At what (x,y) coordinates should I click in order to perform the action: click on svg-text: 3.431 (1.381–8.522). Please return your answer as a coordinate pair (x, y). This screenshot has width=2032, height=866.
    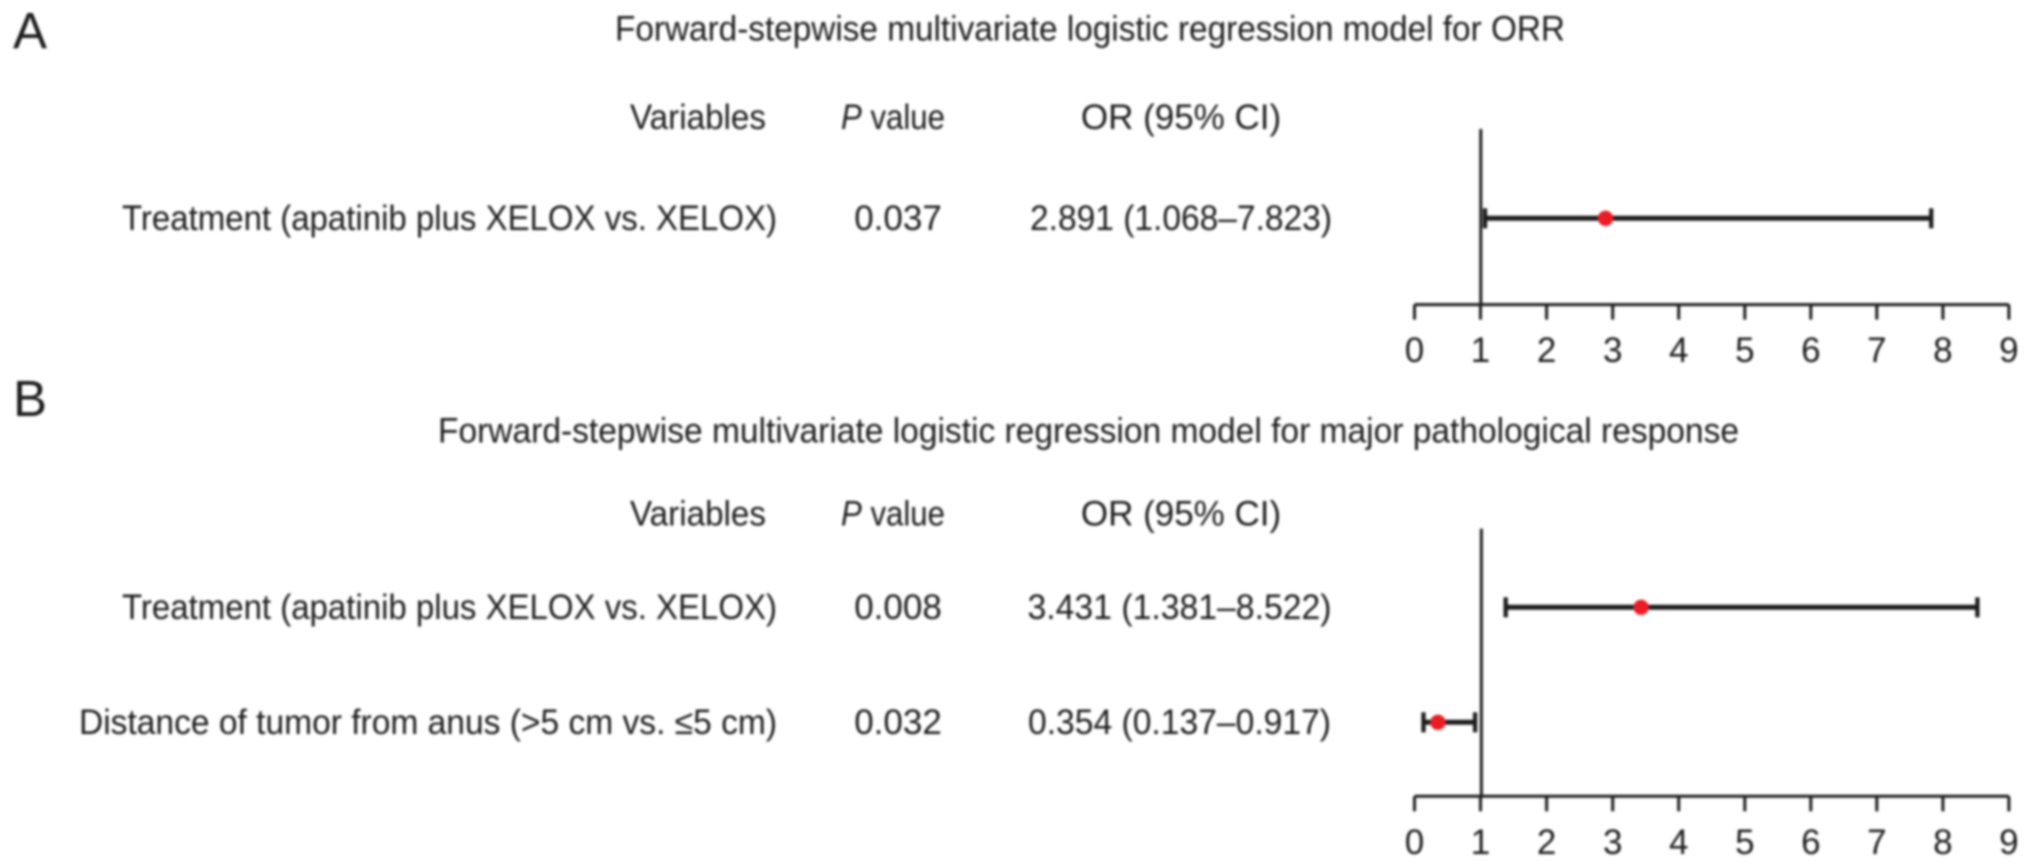
    Looking at the image, I should click on (1180, 607).